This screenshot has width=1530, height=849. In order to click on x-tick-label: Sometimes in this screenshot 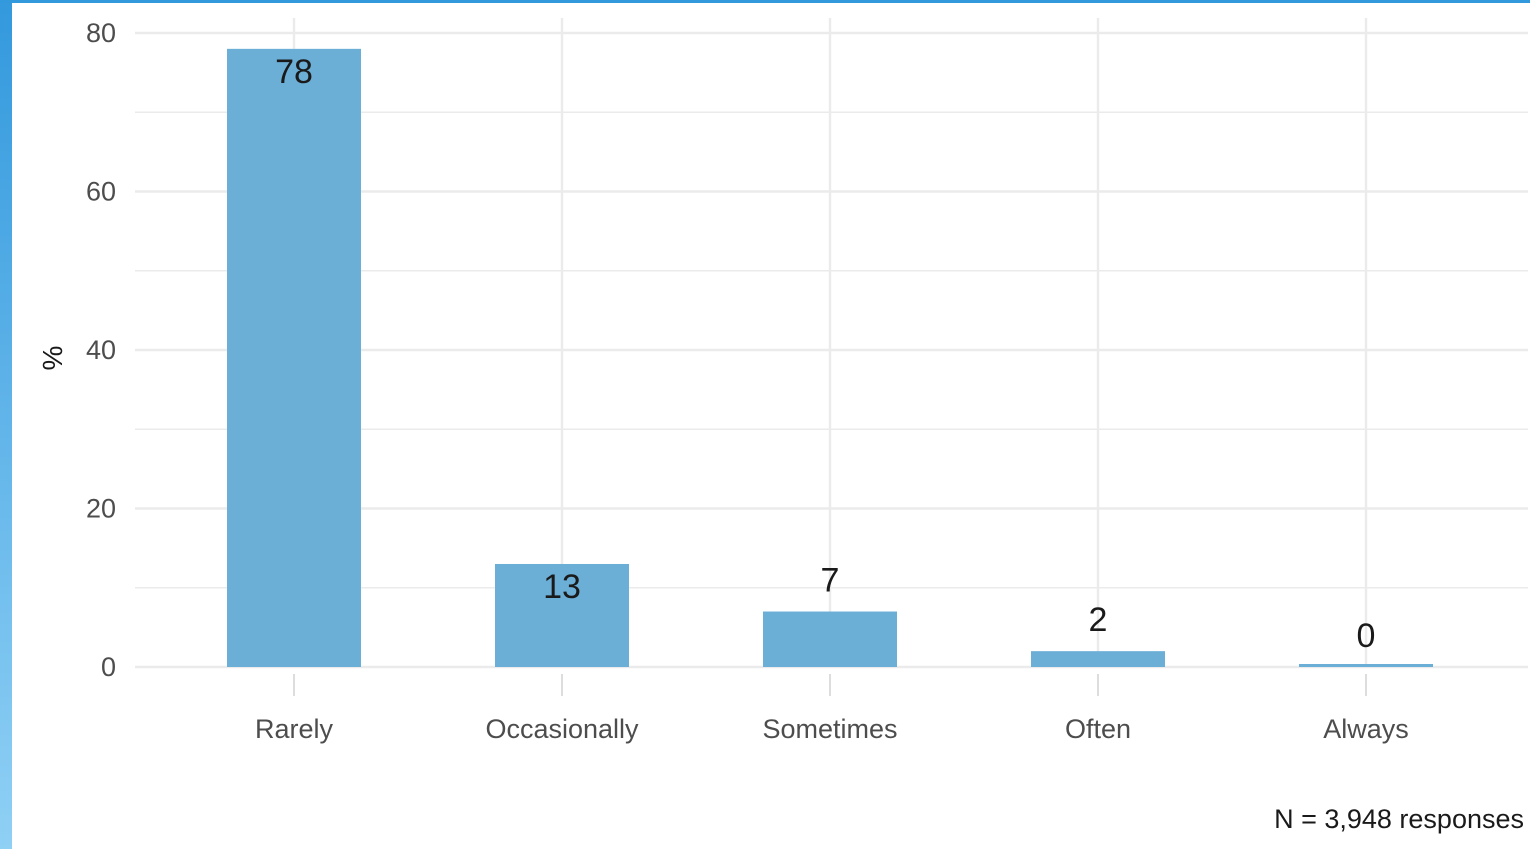, I will do `click(829, 729)`.